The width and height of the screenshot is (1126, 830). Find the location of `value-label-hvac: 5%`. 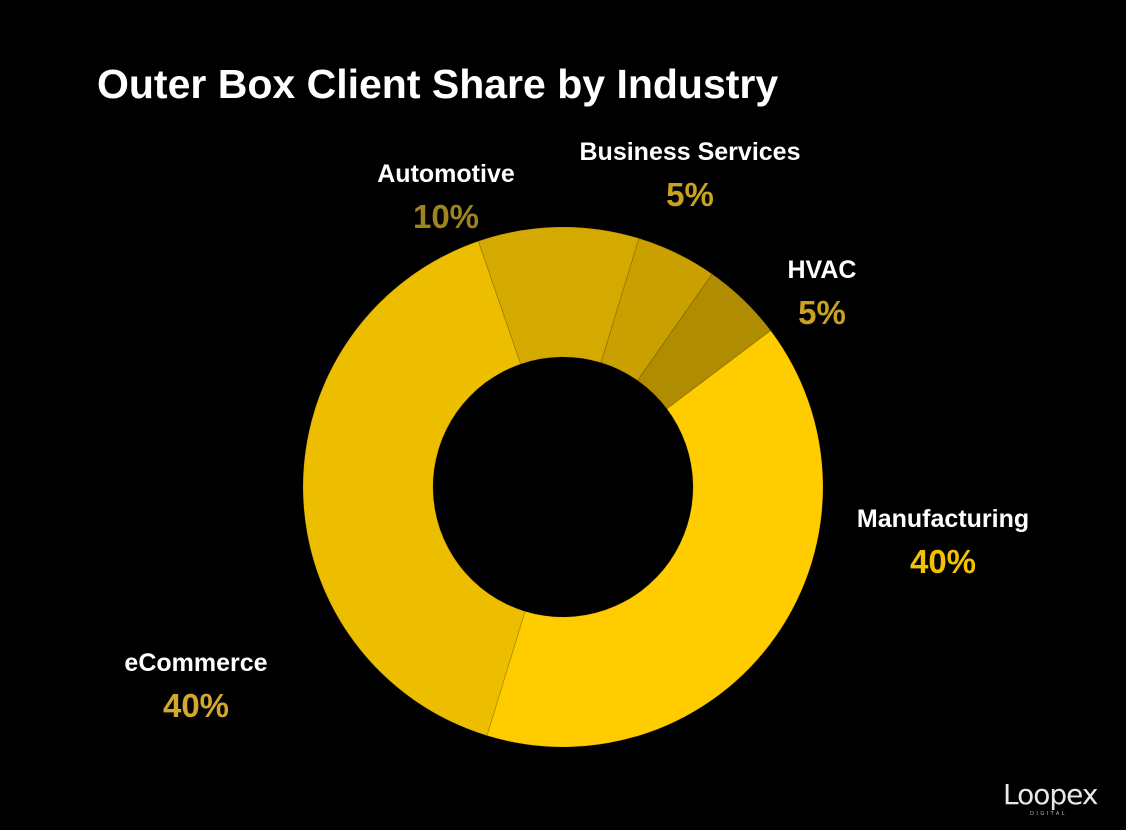

value-label-hvac: 5% is located at coordinates (822, 312).